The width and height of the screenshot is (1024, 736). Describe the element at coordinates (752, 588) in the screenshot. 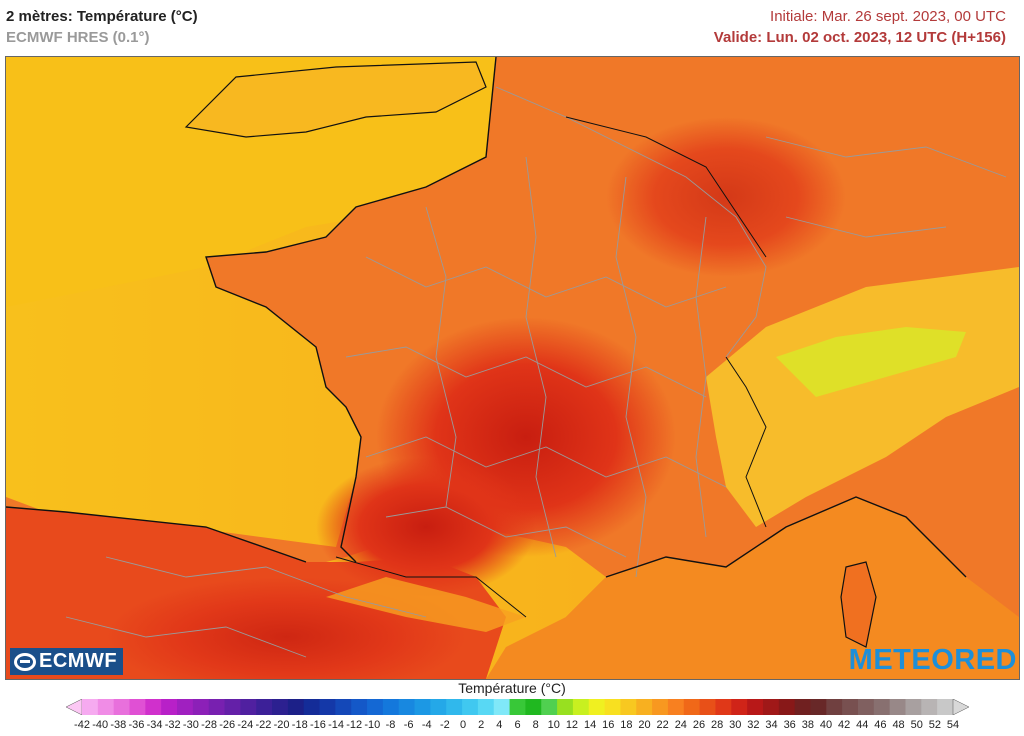

I see `mediterranean-sea` at that location.